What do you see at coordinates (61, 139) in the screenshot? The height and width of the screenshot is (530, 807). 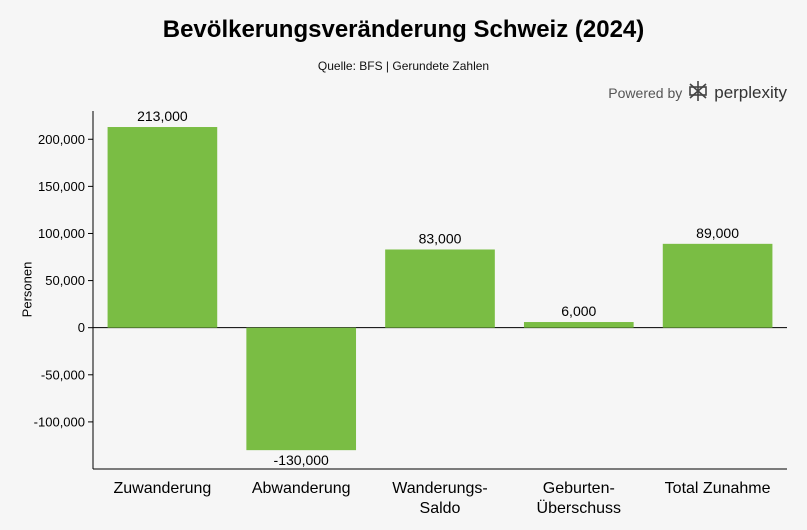 I see `y-tick-label: 200,000` at bounding box center [61, 139].